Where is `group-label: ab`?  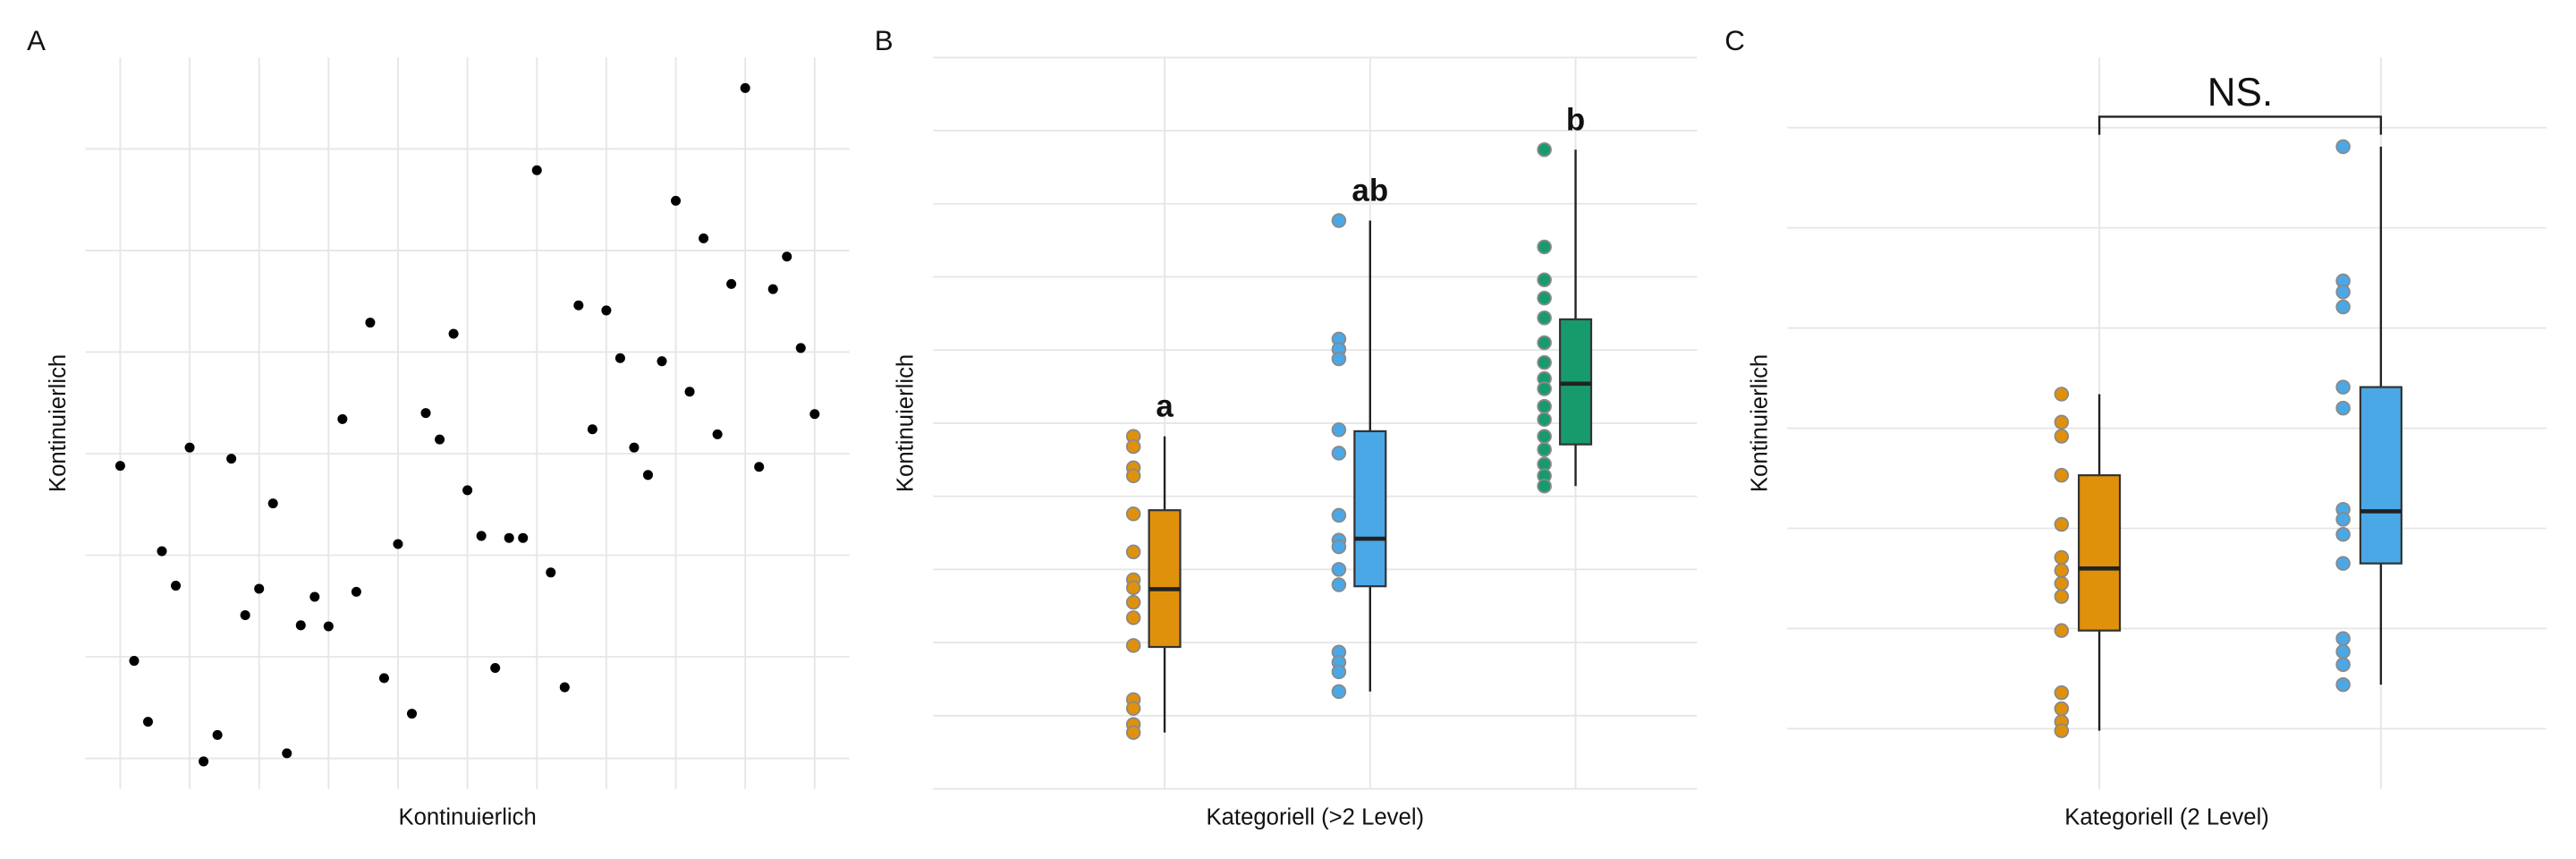
group-label: ab is located at coordinates (1370, 191).